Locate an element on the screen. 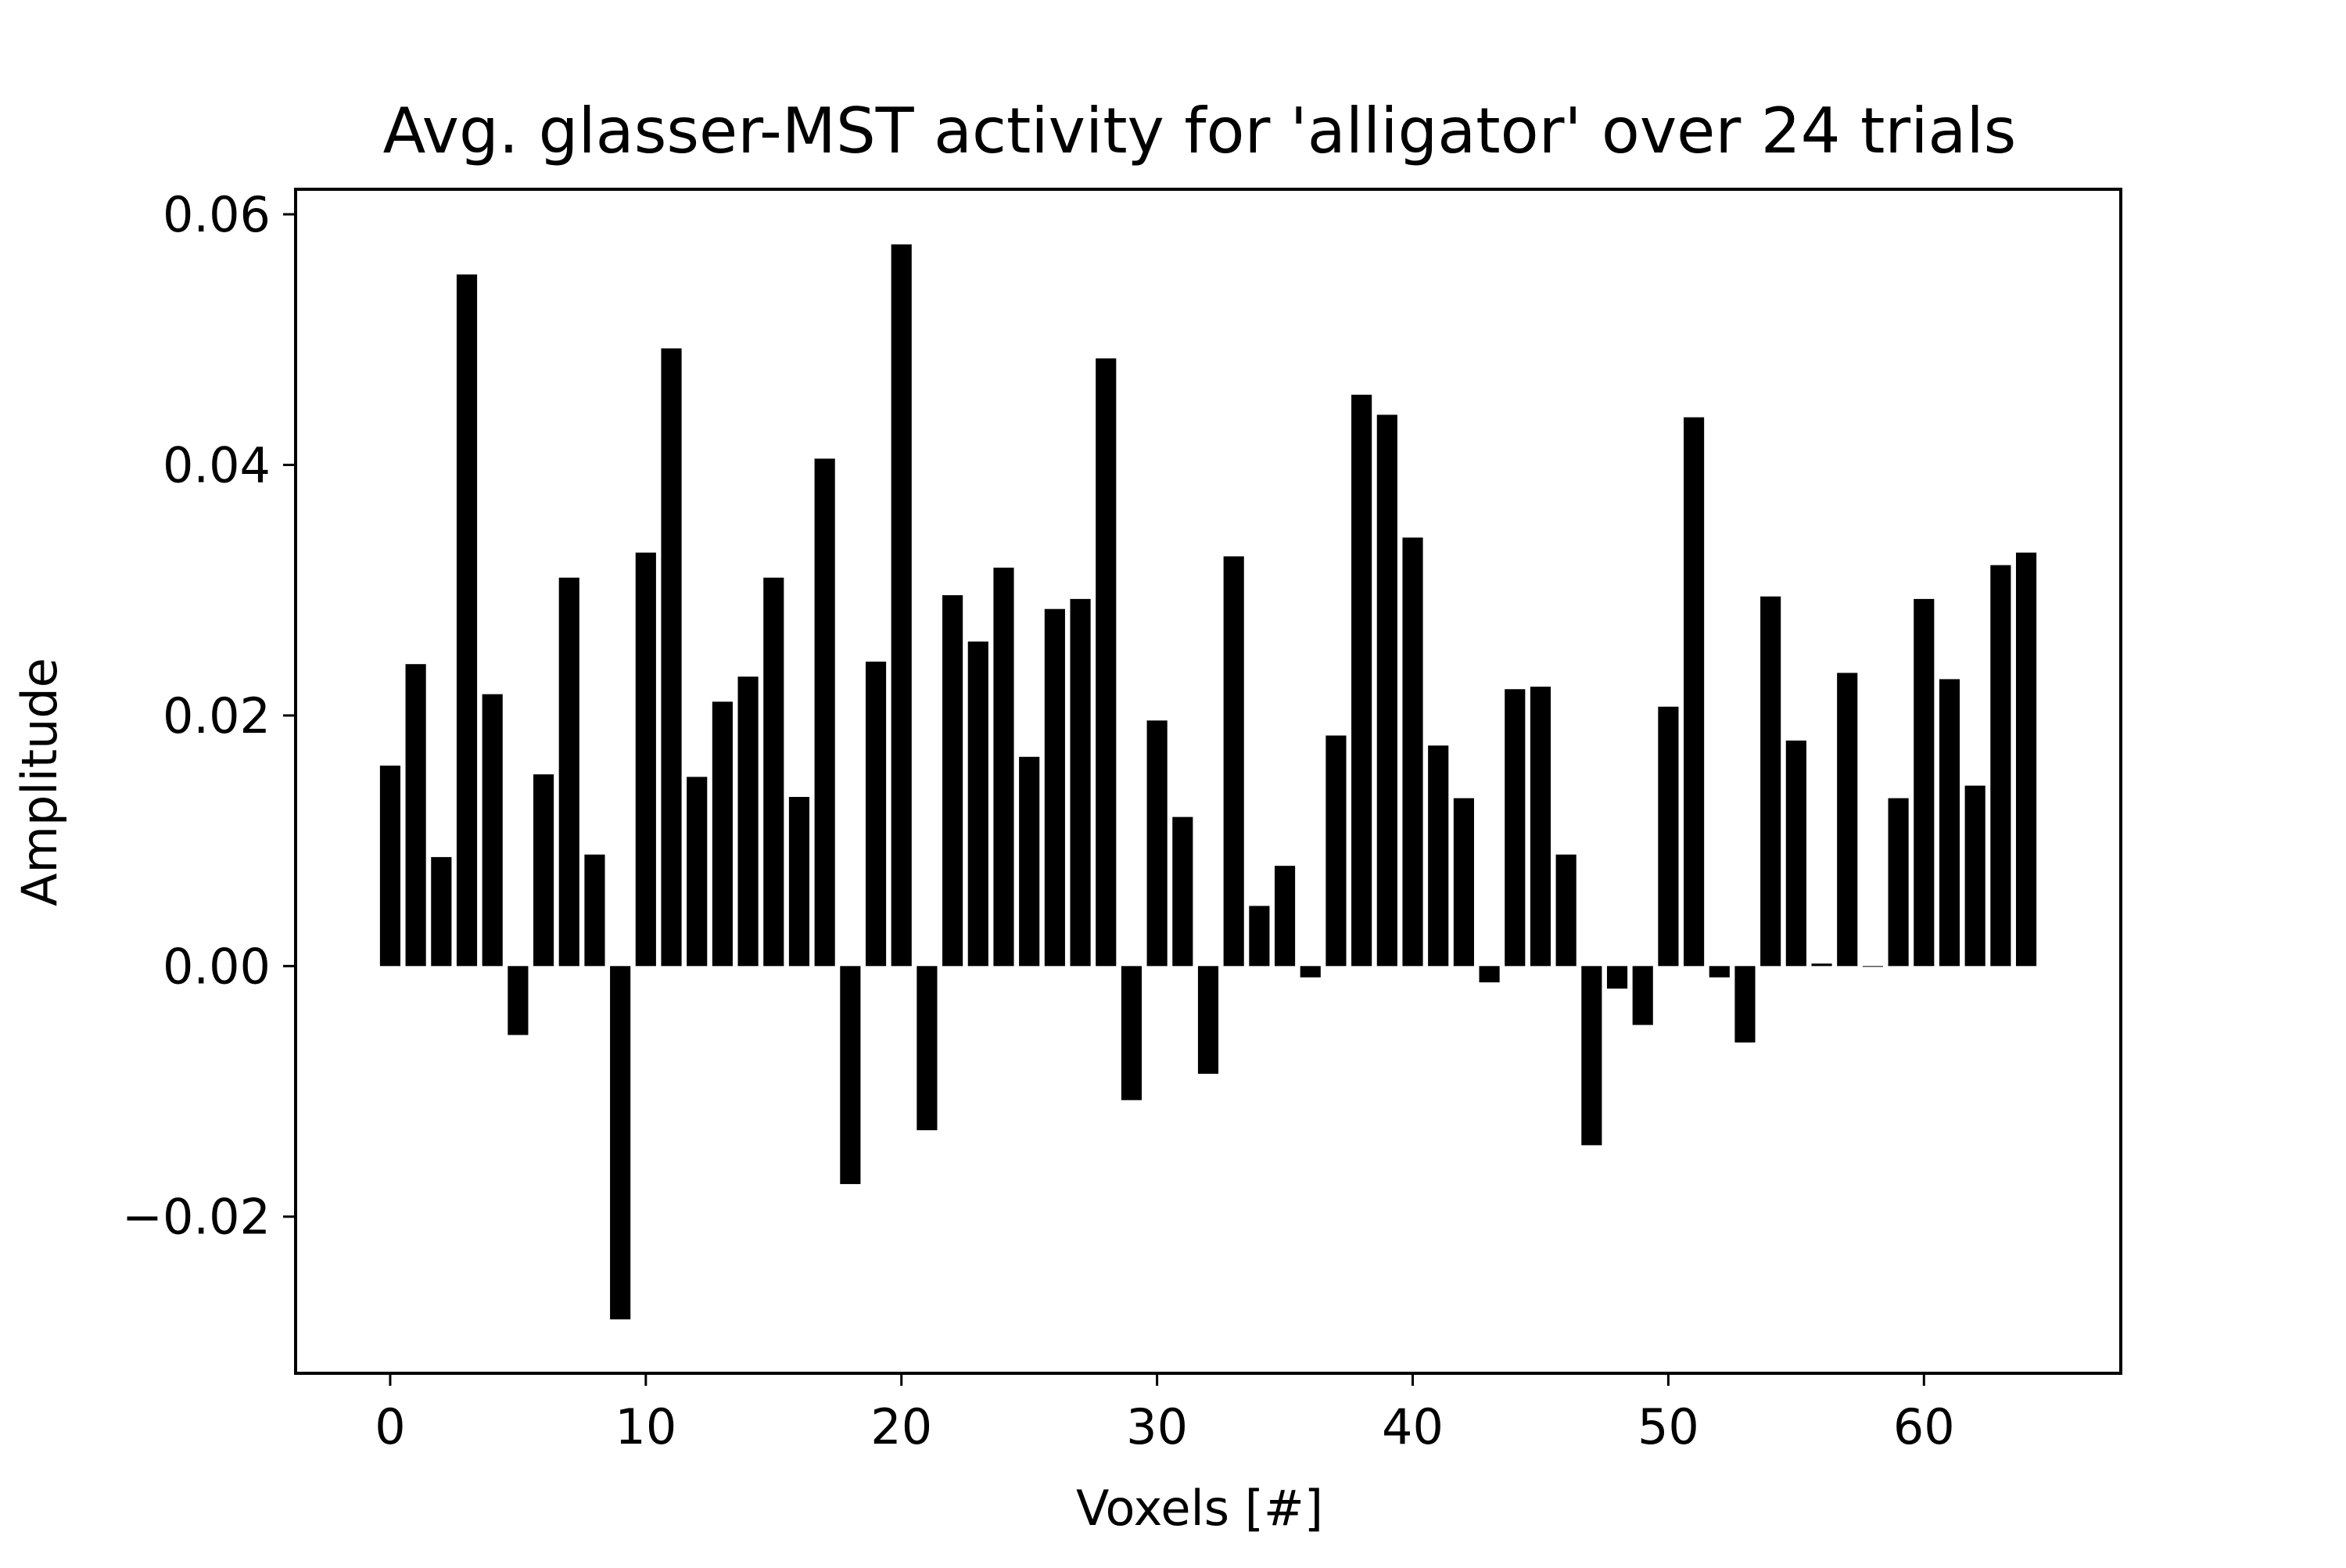 The width and height of the screenshot is (2346, 1568). x-tick-label: 20 is located at coordinates (901, 1426).